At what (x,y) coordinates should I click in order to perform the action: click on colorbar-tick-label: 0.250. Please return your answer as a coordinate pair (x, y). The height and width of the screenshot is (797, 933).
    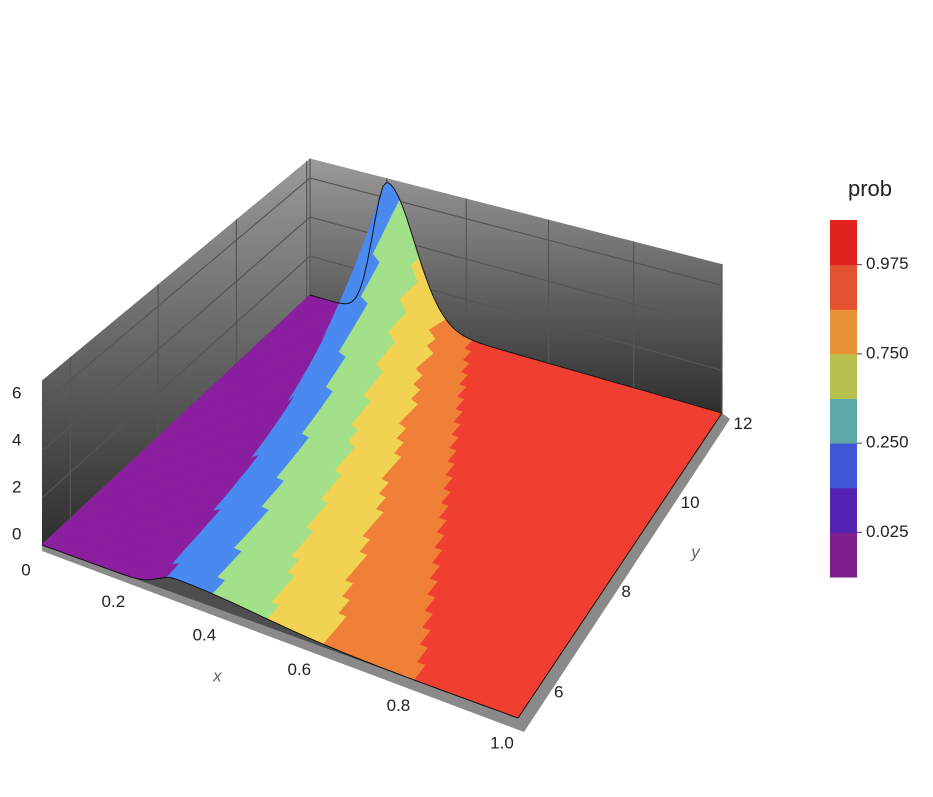
    Looking at the image, I should click on (887, 442).